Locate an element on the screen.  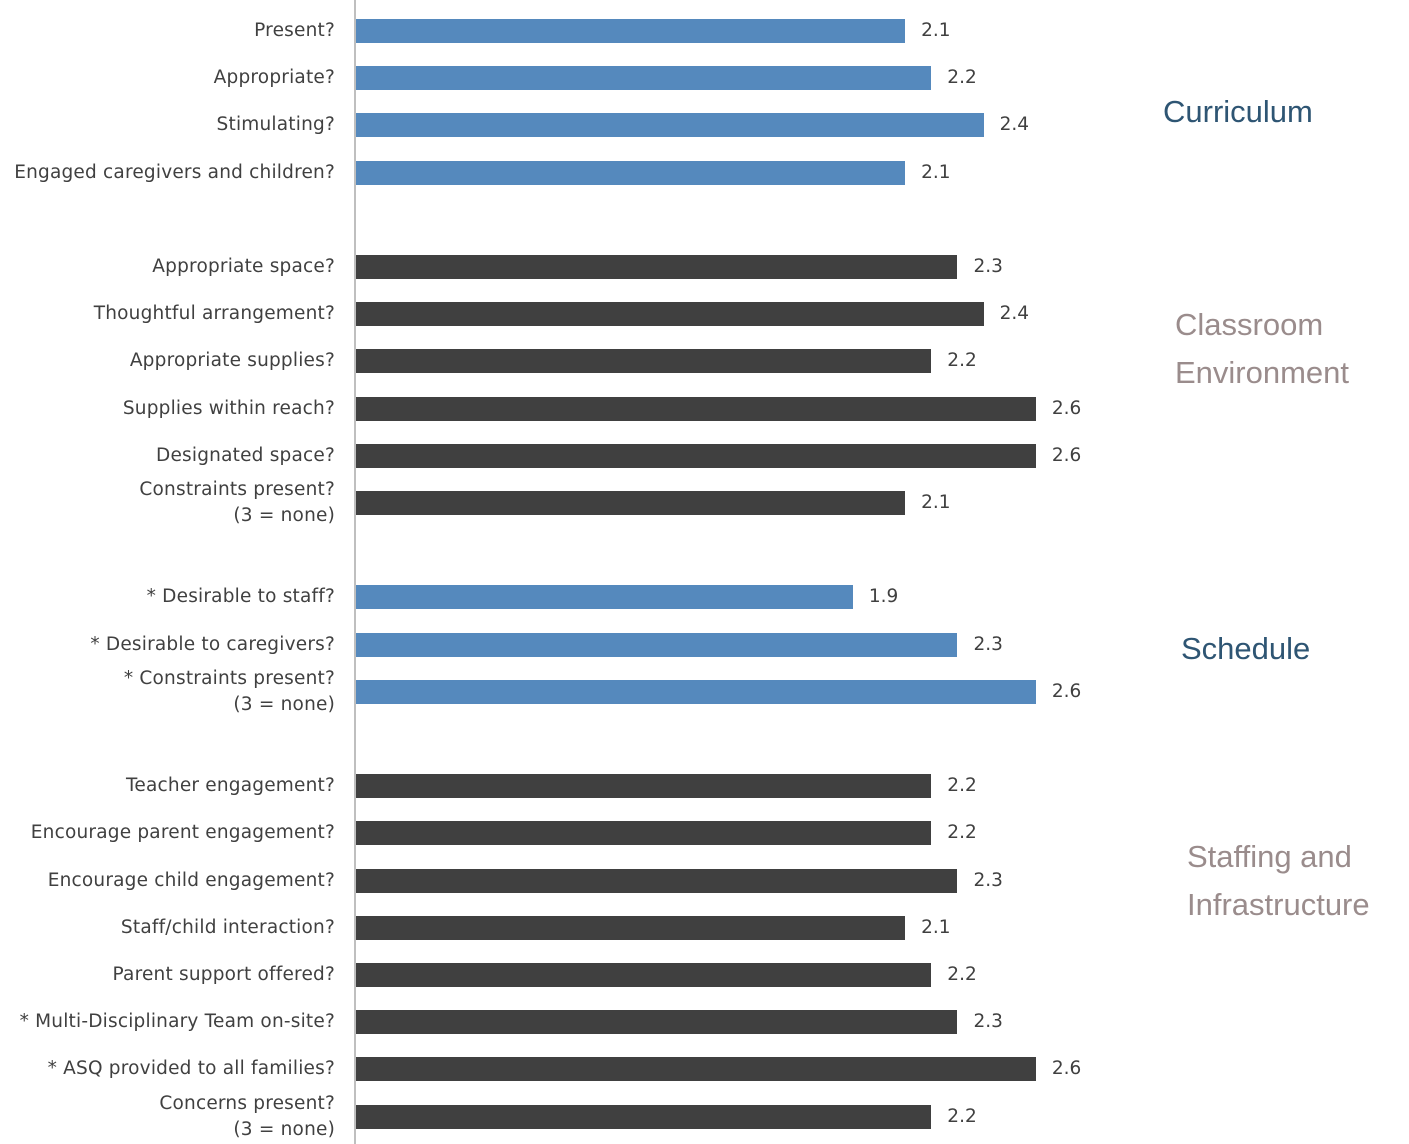
bar-label: Designated space? is located at coordinates (245, 455).